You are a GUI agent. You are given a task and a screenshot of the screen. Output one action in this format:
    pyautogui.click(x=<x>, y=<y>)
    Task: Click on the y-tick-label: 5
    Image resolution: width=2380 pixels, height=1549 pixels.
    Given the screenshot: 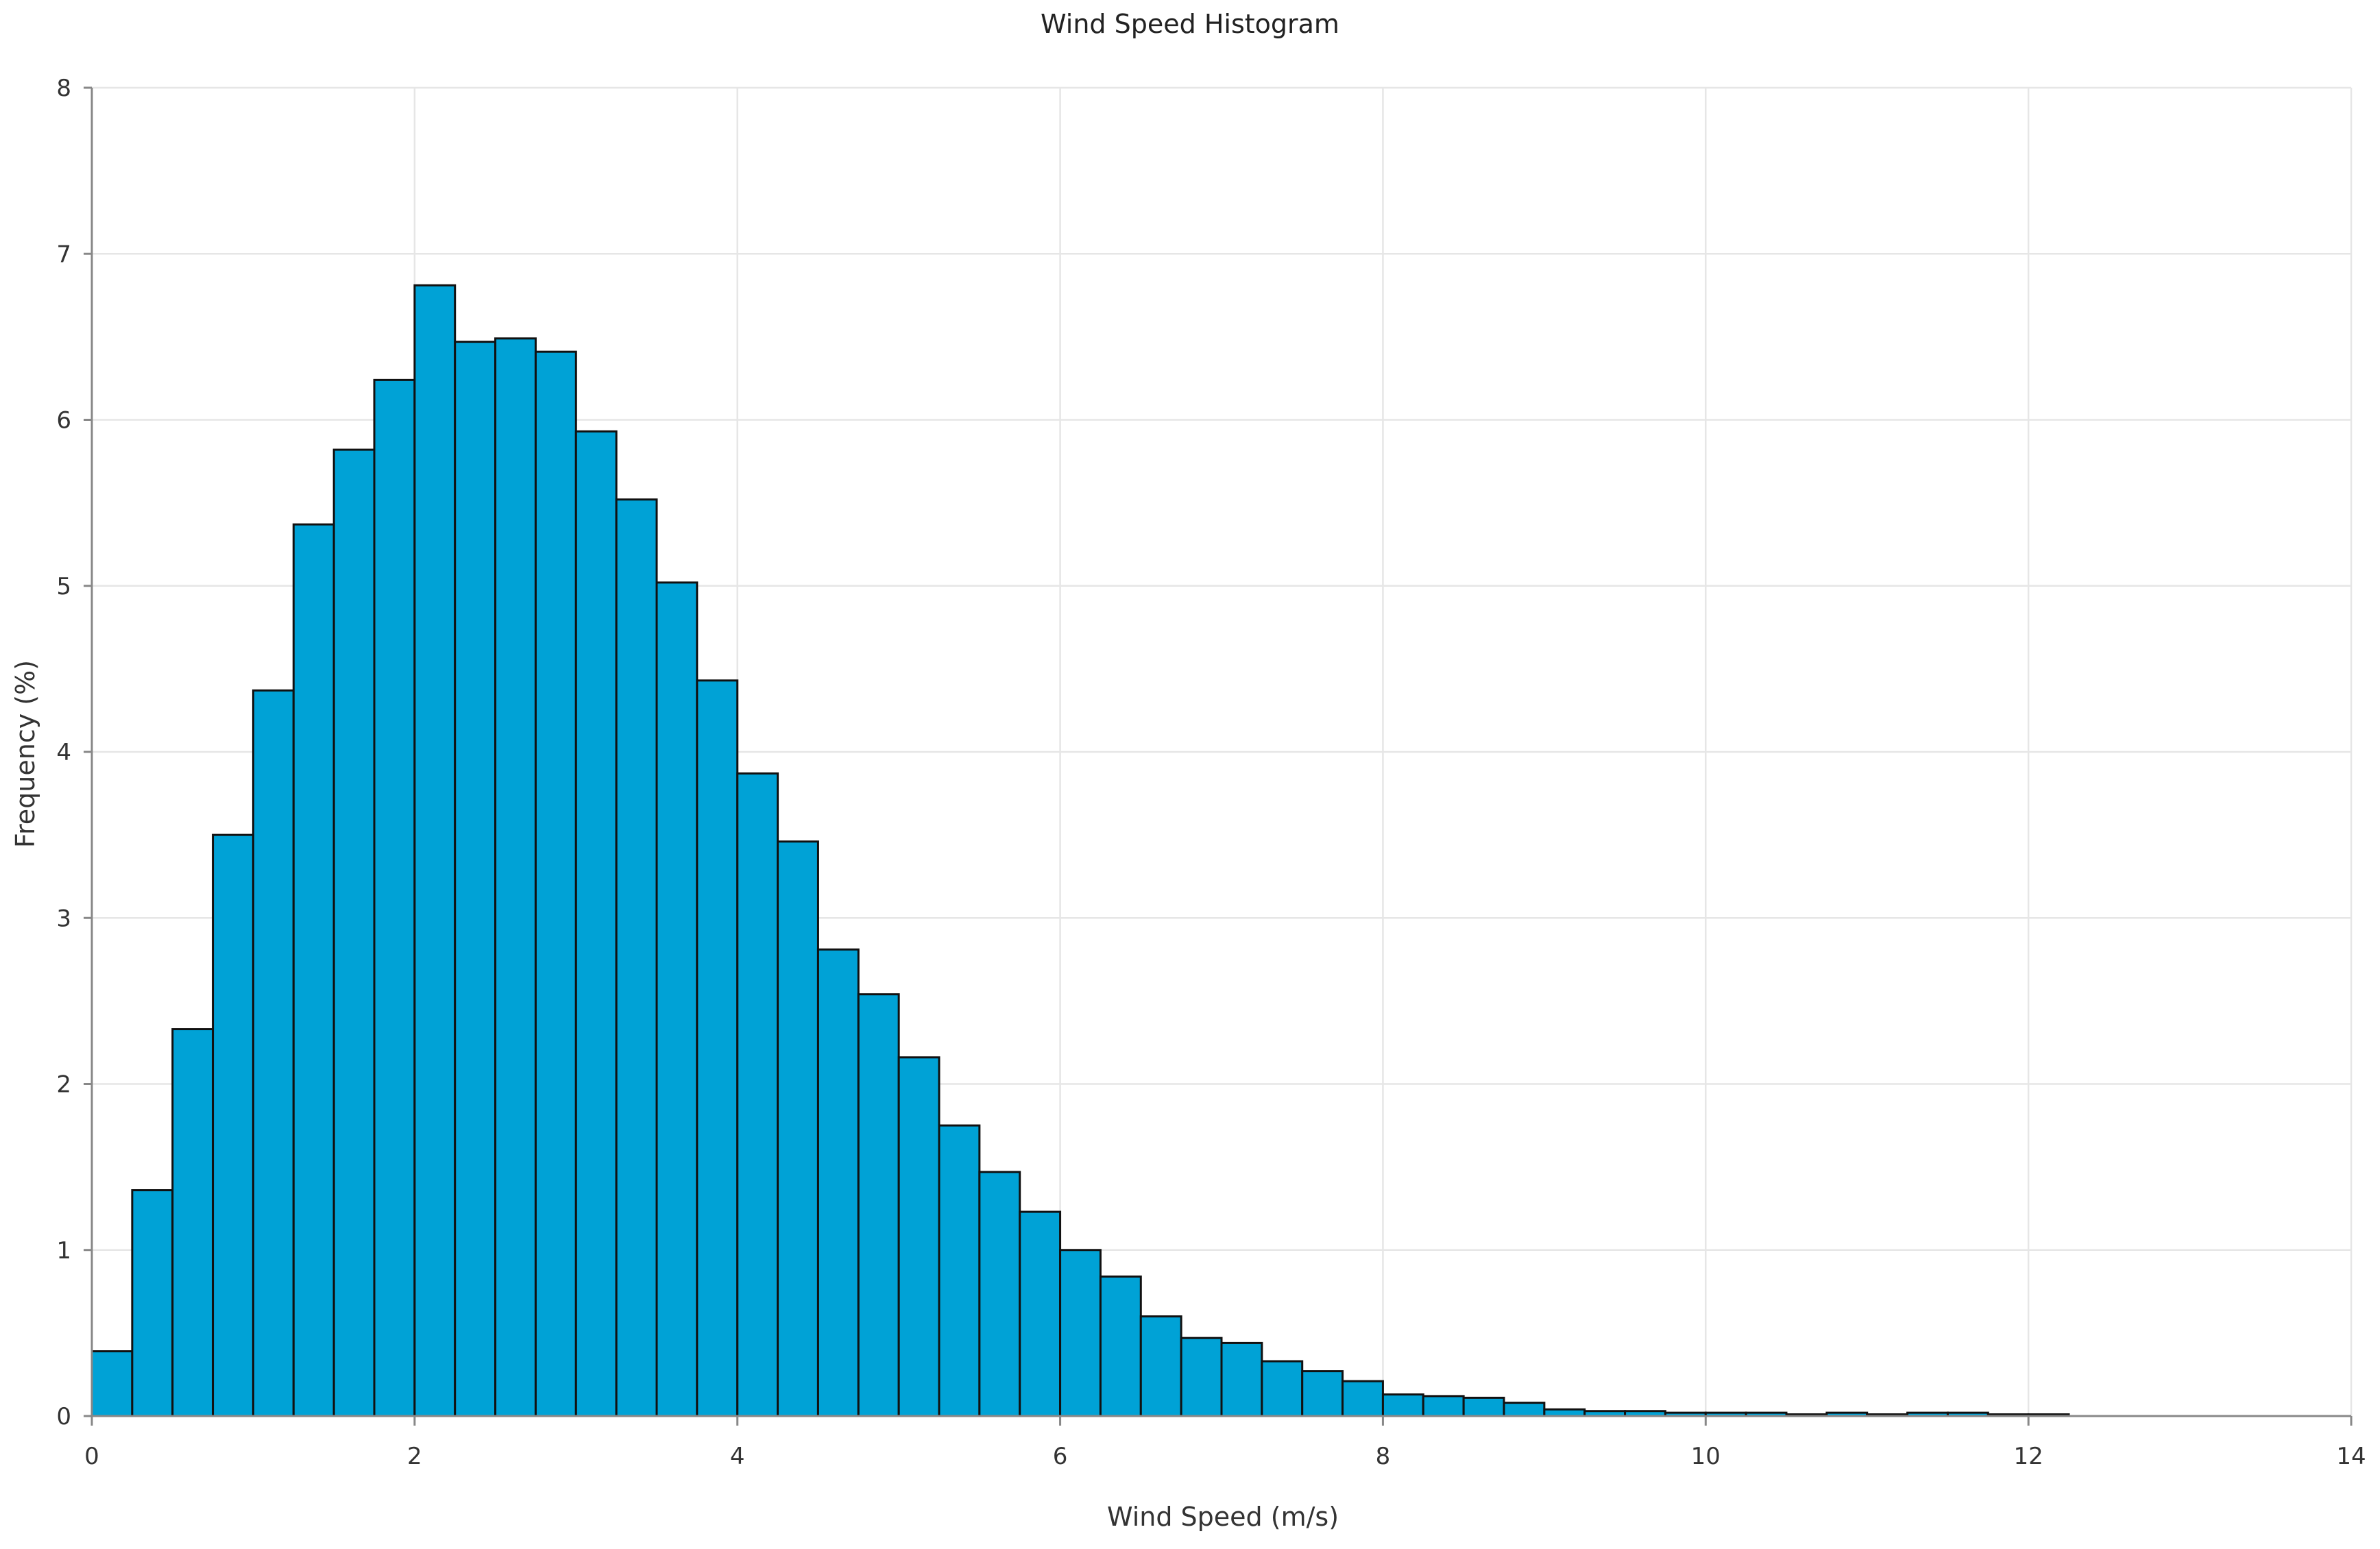 What is the action you would take?
    pyautogui.click(x=63, y=586)
    